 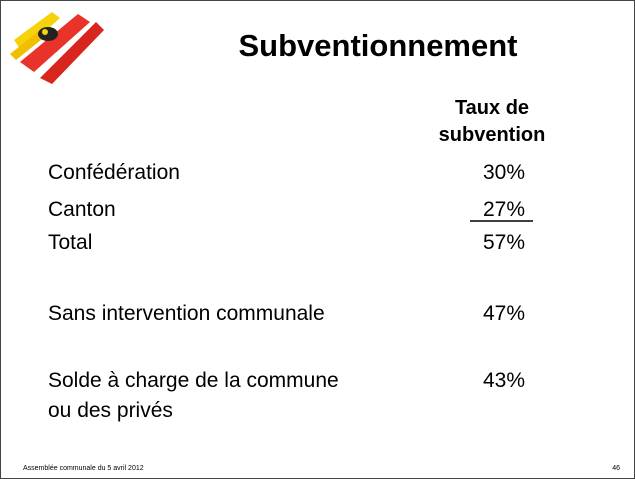 I want to click on slide-title: Subventionnement, so click(x=377, y=45).